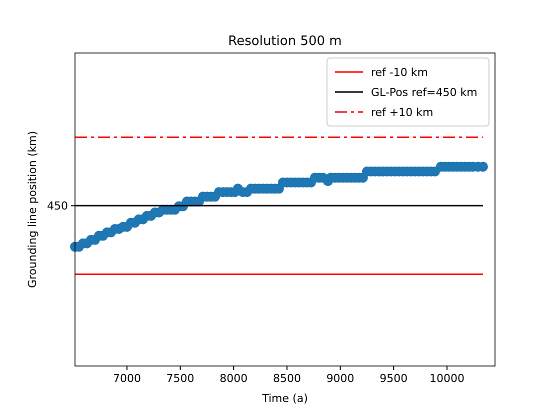 This screenshot has height=408, width=542. I want to click on chart-title: Resolution 500 m, so click(285, 41).